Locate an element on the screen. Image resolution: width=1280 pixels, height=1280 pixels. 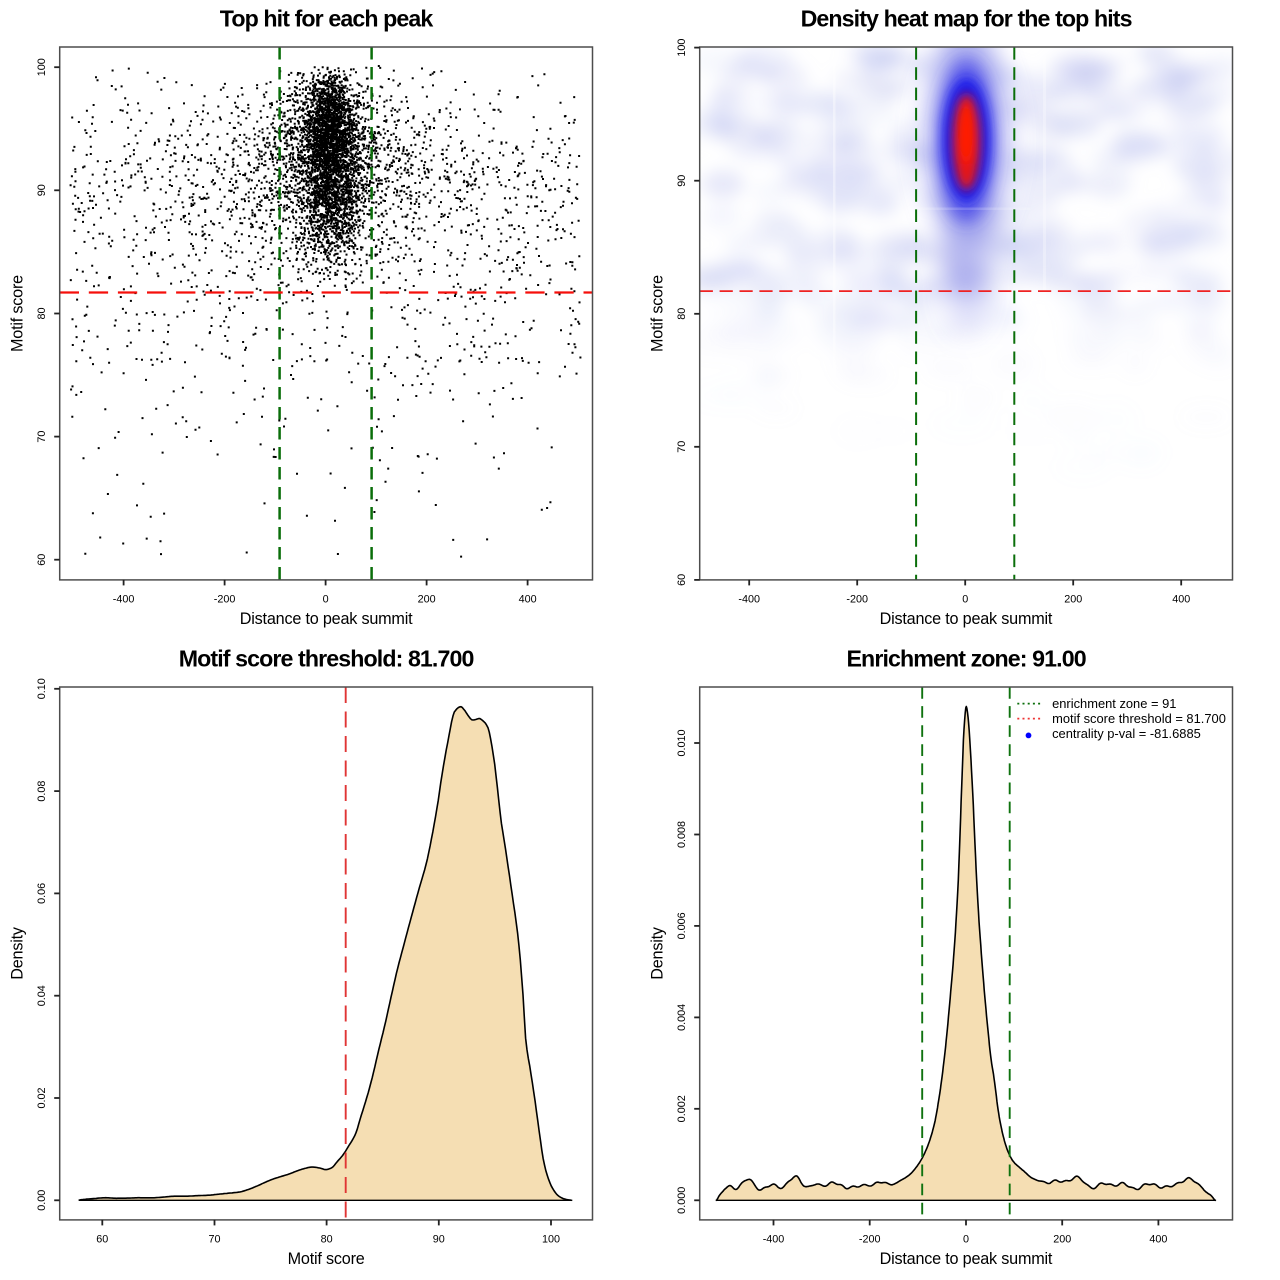
svg-text: enrichment zone = 91 is located at coordinates (1114, 703).